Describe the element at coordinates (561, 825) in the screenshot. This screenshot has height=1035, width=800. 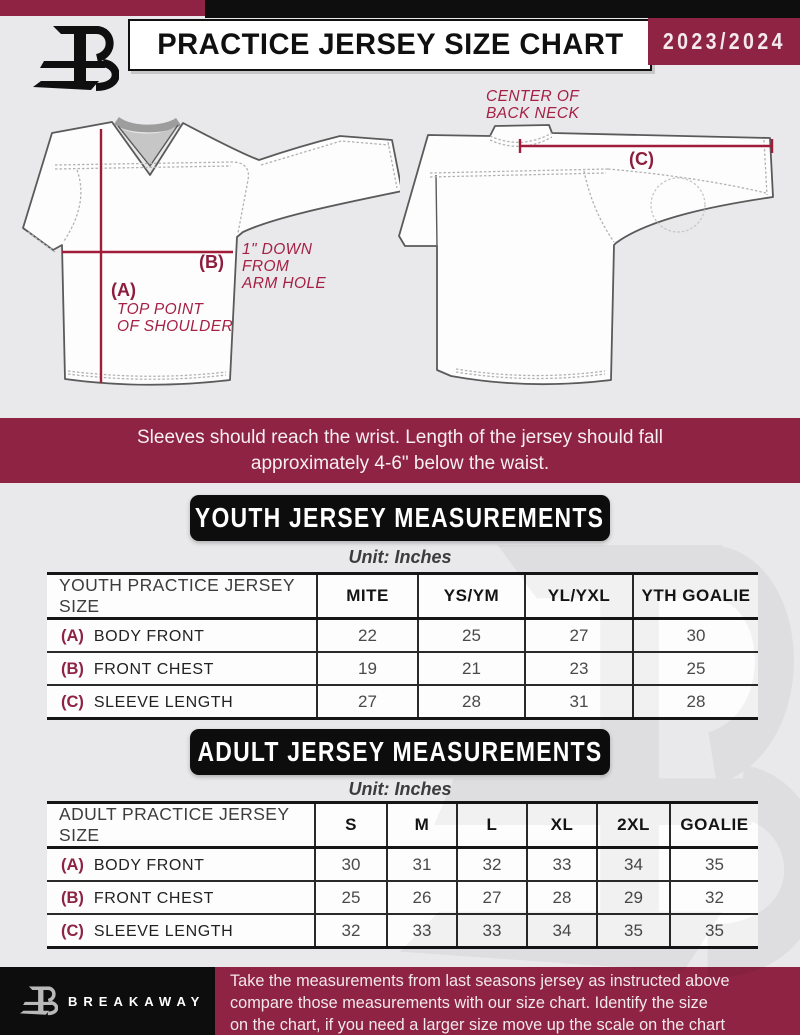
I see `adult-col-xl: XL` at that location.